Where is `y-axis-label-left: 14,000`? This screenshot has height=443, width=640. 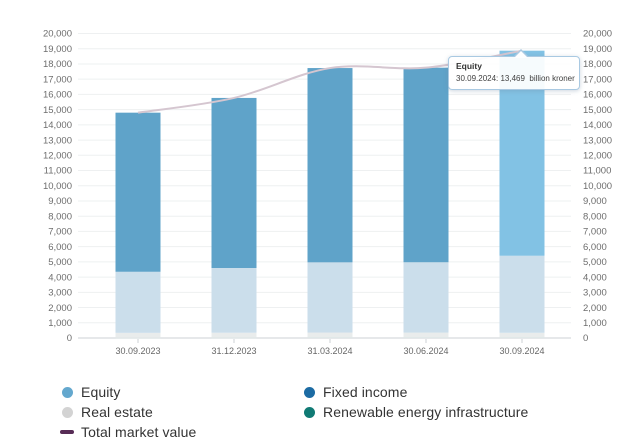
y-axis-label-left: 14,000 is located at coordinates (57, 125).